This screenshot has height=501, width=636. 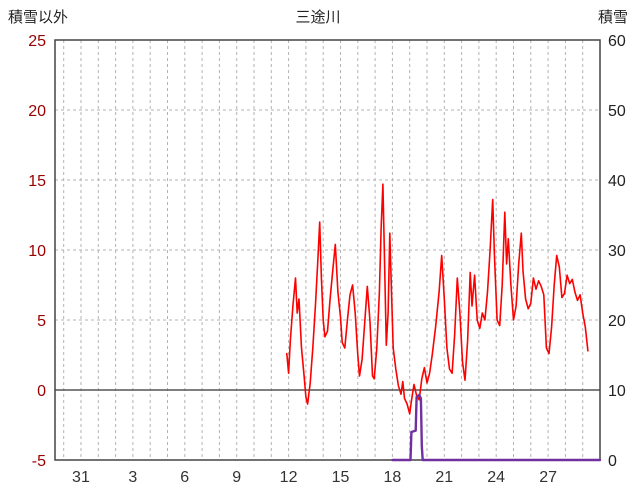 What do you see at coordinates (37, 181) in the screenshot?
I see `left-axis-tick-label: 15` at bounding box center [37, 181].